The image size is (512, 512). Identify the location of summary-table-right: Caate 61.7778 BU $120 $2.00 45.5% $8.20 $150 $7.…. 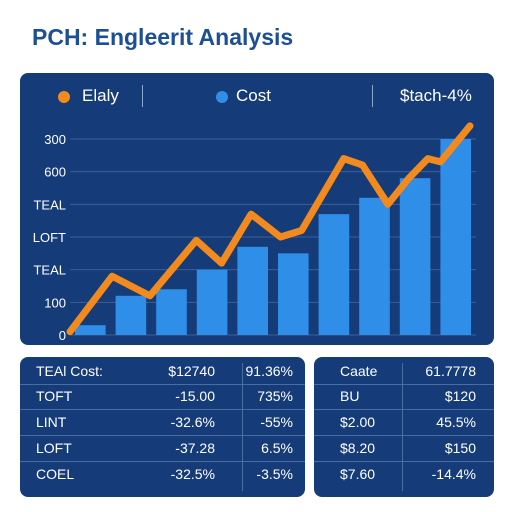
(404, 427).